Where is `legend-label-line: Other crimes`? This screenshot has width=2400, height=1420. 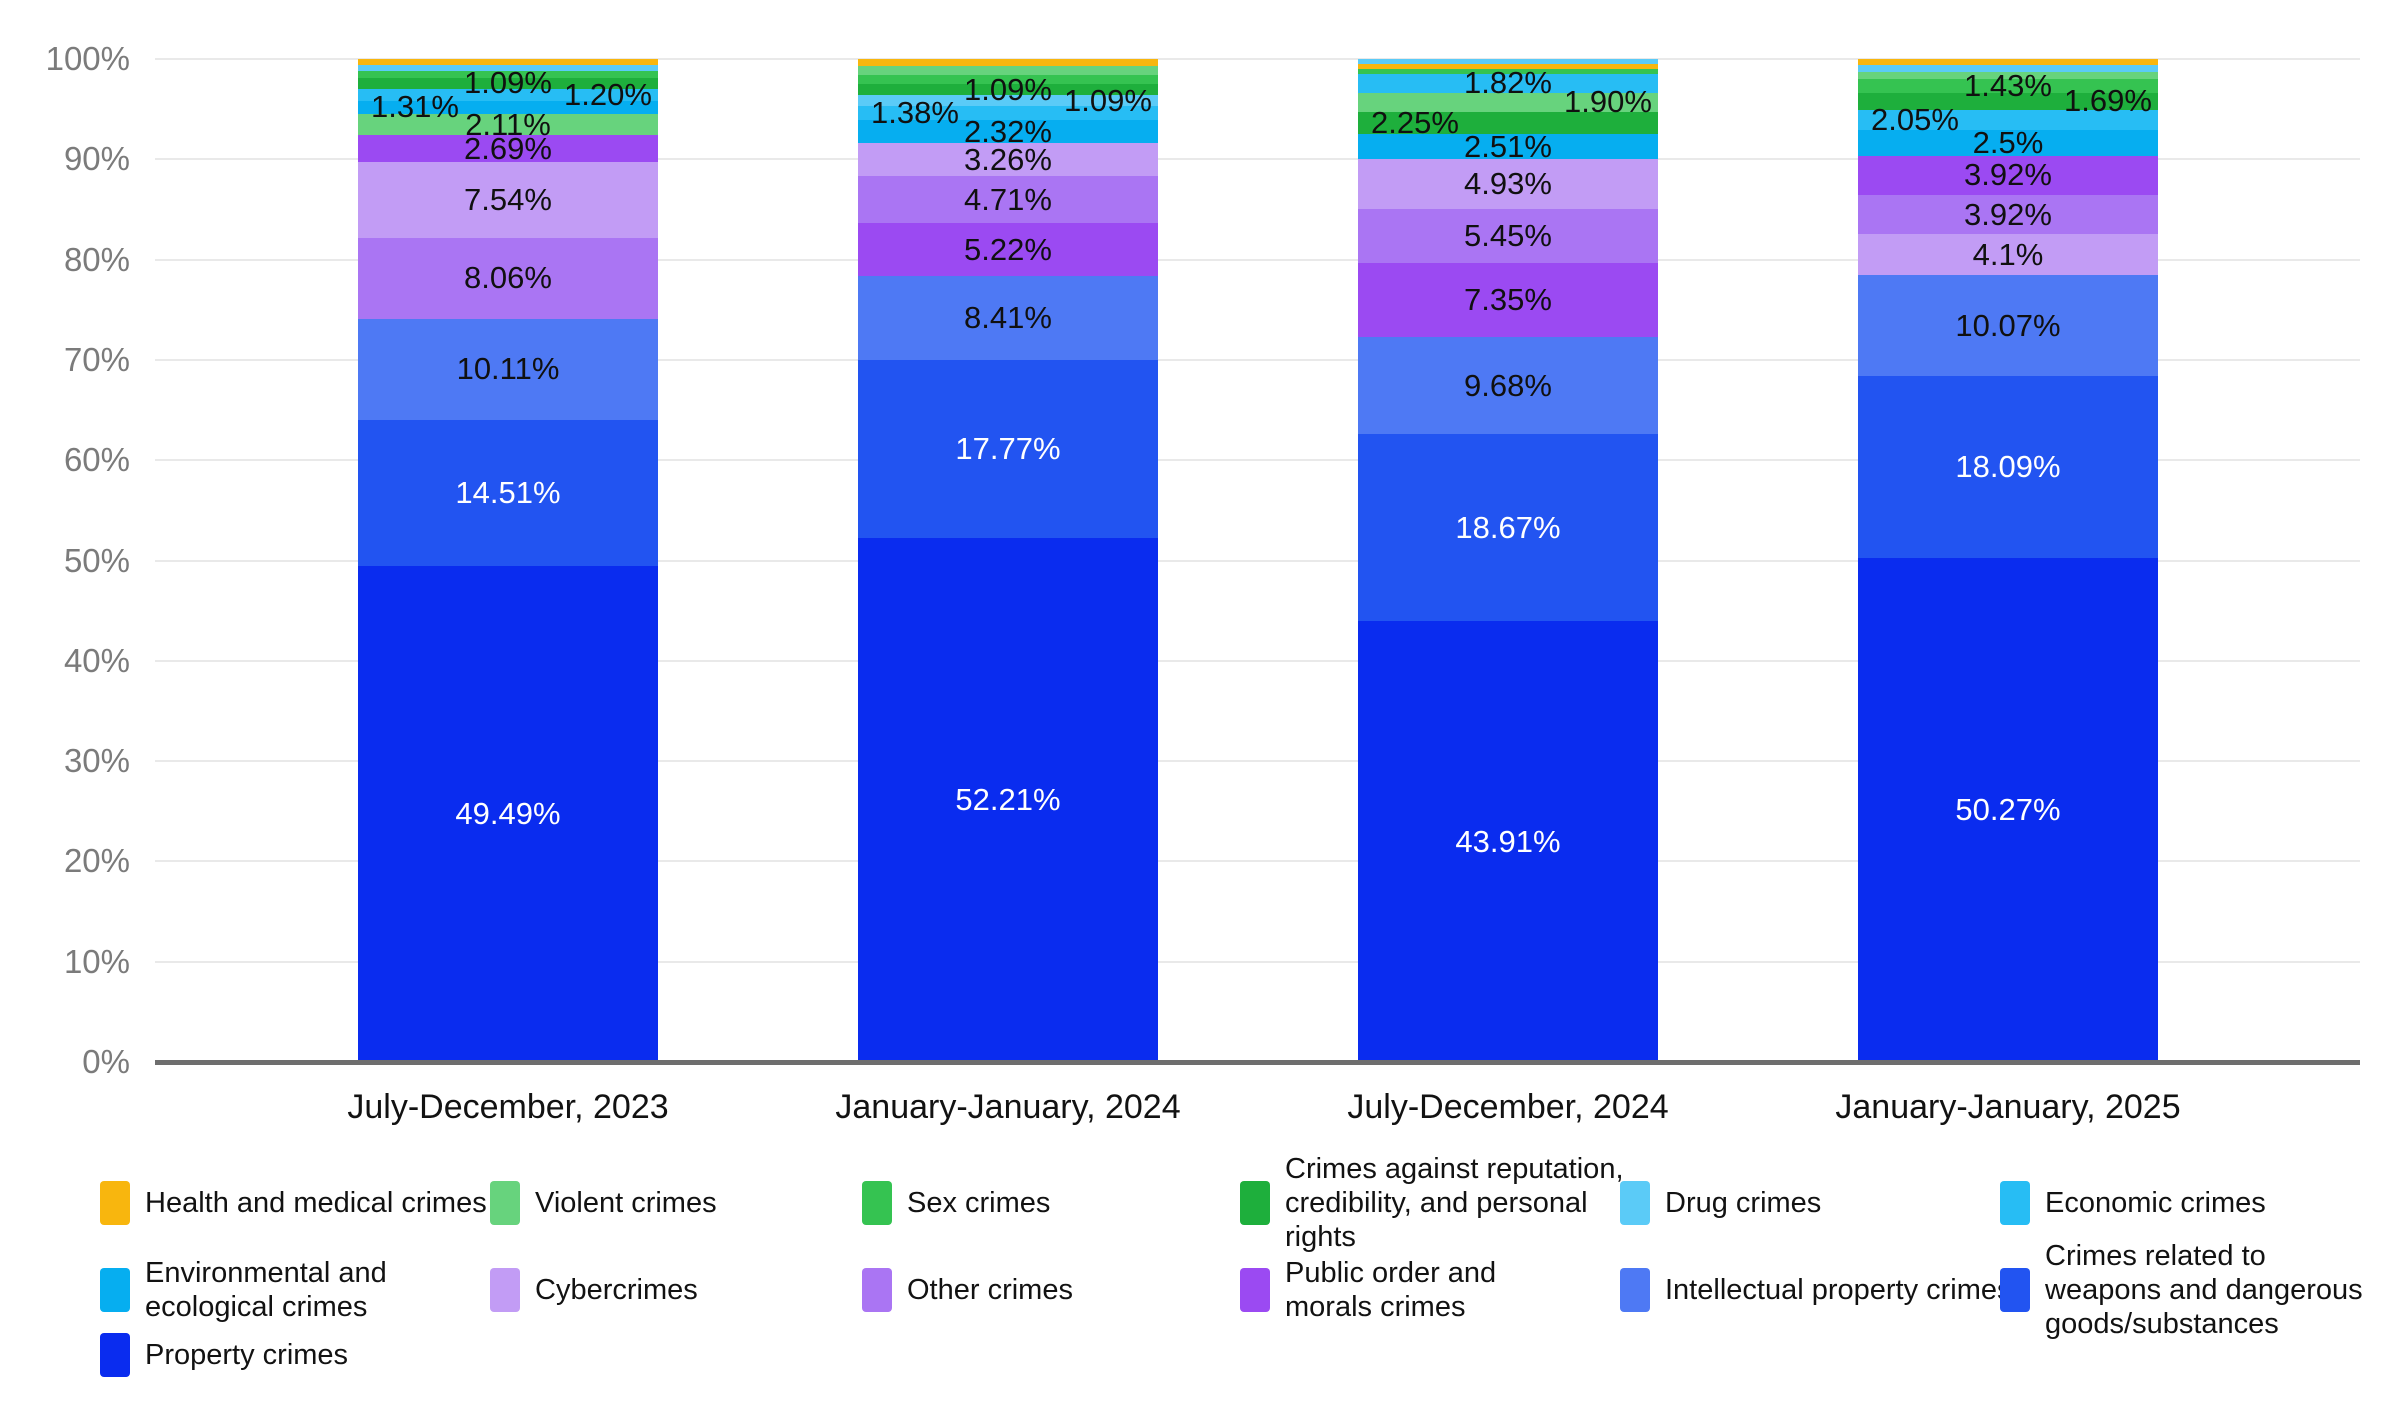 legend-label-line: Other crimes is located at coordinates (990, 1290).